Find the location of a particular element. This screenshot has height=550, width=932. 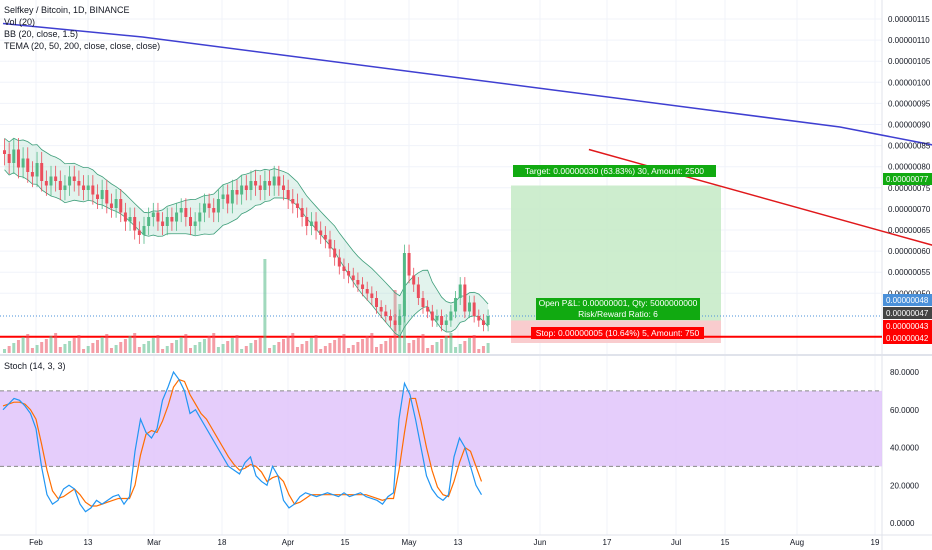

stoch-tick: 80.0000 is located at coordinates (904, 372).